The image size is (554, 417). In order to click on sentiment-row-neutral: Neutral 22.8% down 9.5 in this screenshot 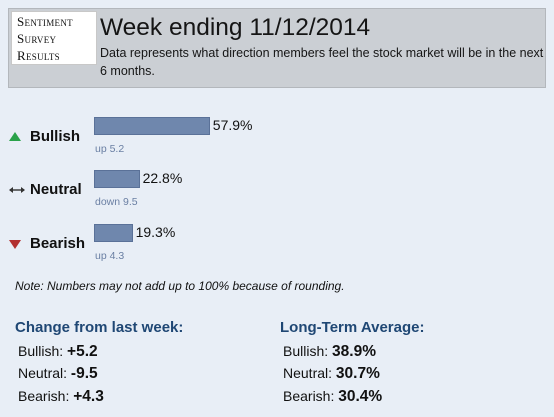, I will do `click(277, 194)`.